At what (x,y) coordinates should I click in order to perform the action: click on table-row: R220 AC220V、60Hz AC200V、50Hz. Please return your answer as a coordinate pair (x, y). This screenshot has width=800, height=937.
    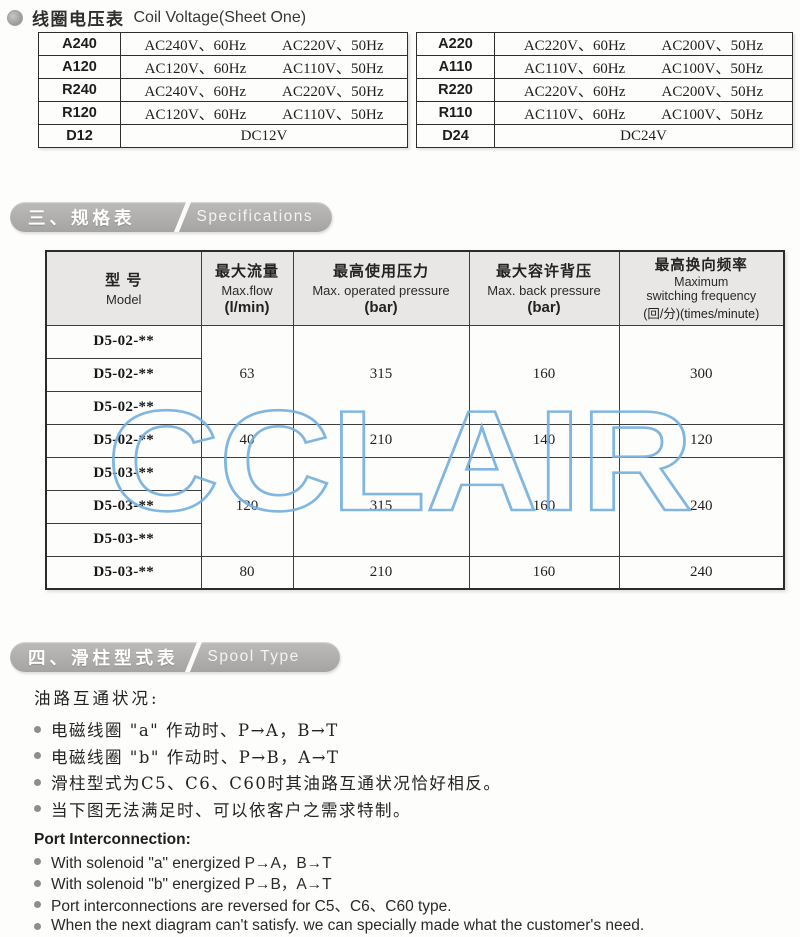
    Looking at the image, I should click on (605, 90).